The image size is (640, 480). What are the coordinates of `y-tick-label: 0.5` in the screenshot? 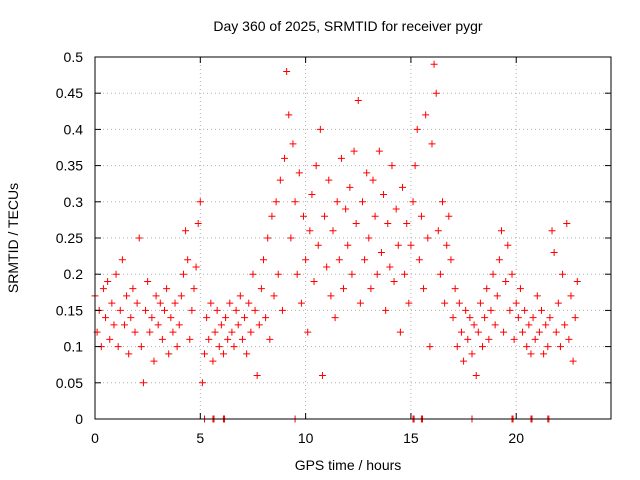 It's located at (74, 57).